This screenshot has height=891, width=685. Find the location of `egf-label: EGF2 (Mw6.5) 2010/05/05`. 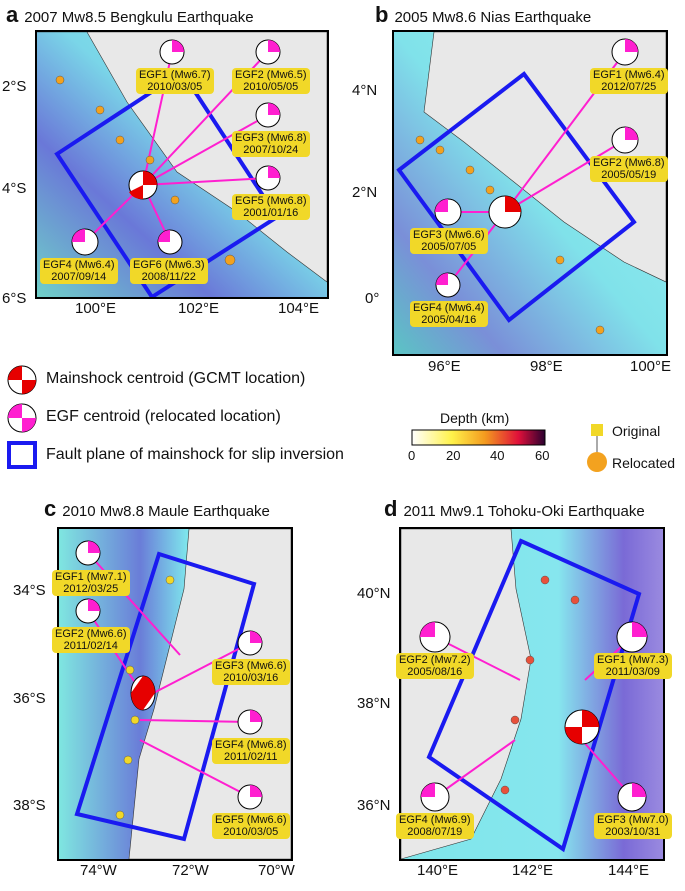

egf-label: EGF2 (Mw6.5) 2010/05/05 is located at coordinates (271, 81).